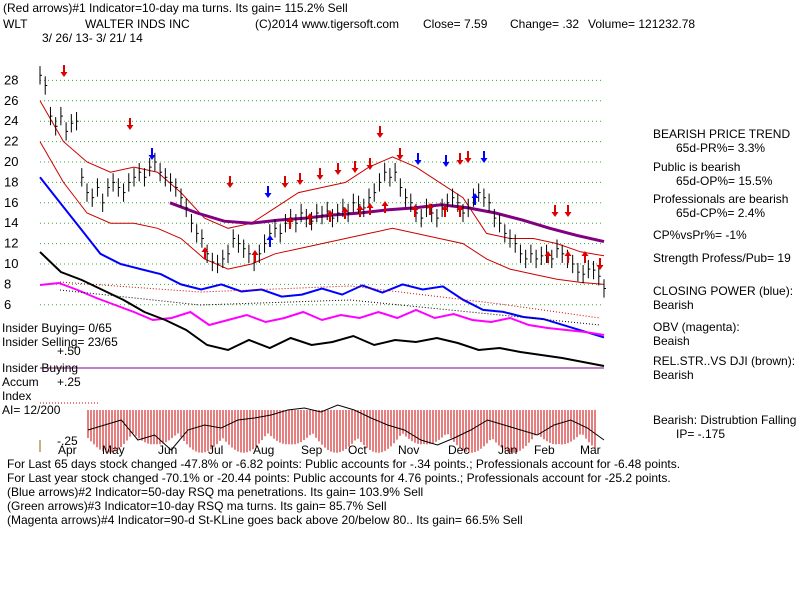 The image size is (800, 600). Describe the element at coordinates (7, 304) in the screenshot. I see `y-tick-label: 6` at that location.